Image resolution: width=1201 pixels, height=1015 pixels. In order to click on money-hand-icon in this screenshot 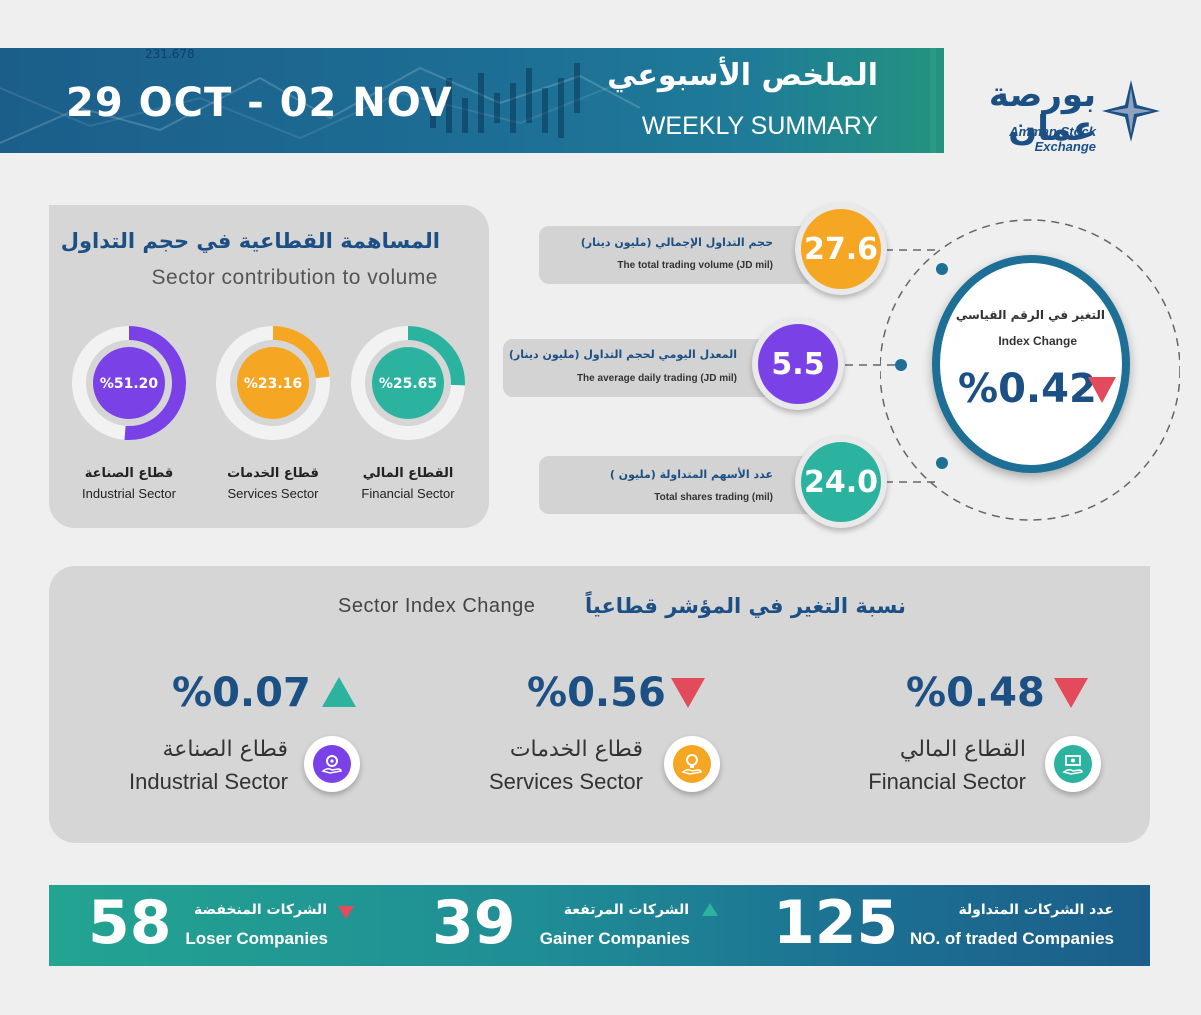, I will do `click(1073, 764)`.